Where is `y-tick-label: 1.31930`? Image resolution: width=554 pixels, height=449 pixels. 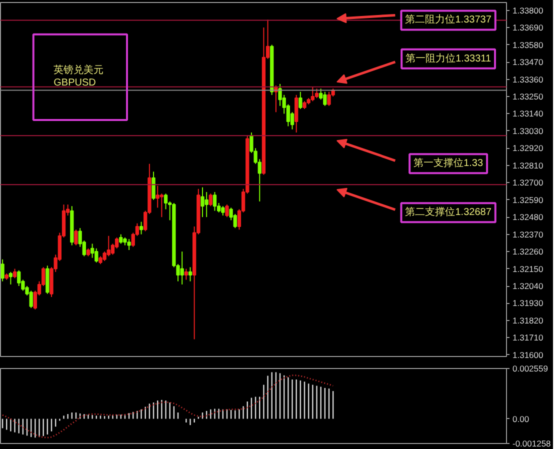
y-tick-label: 1.31930 is located at coordinates (528, 303).